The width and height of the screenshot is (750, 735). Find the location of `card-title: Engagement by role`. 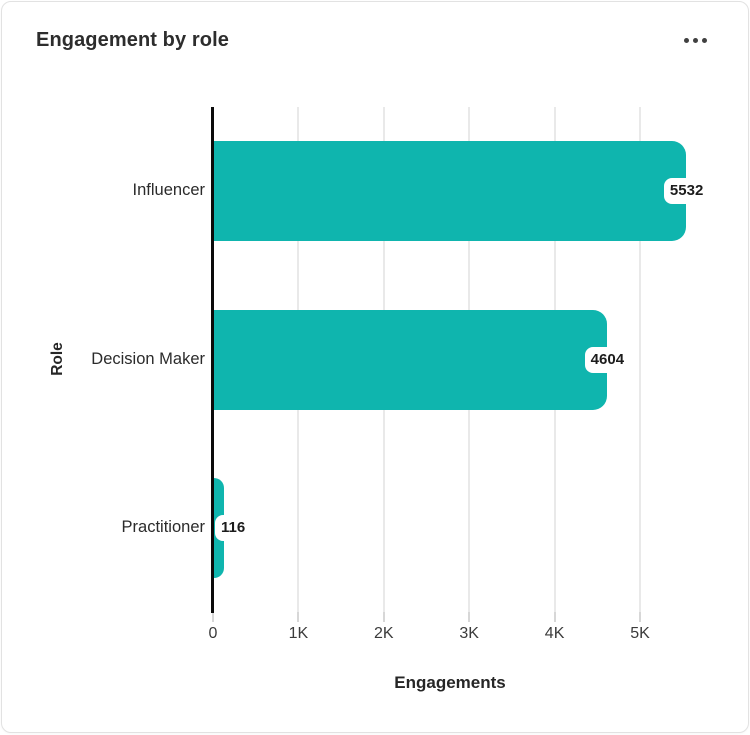

card-title: Engagement by role is located at coordinates (132, 40).